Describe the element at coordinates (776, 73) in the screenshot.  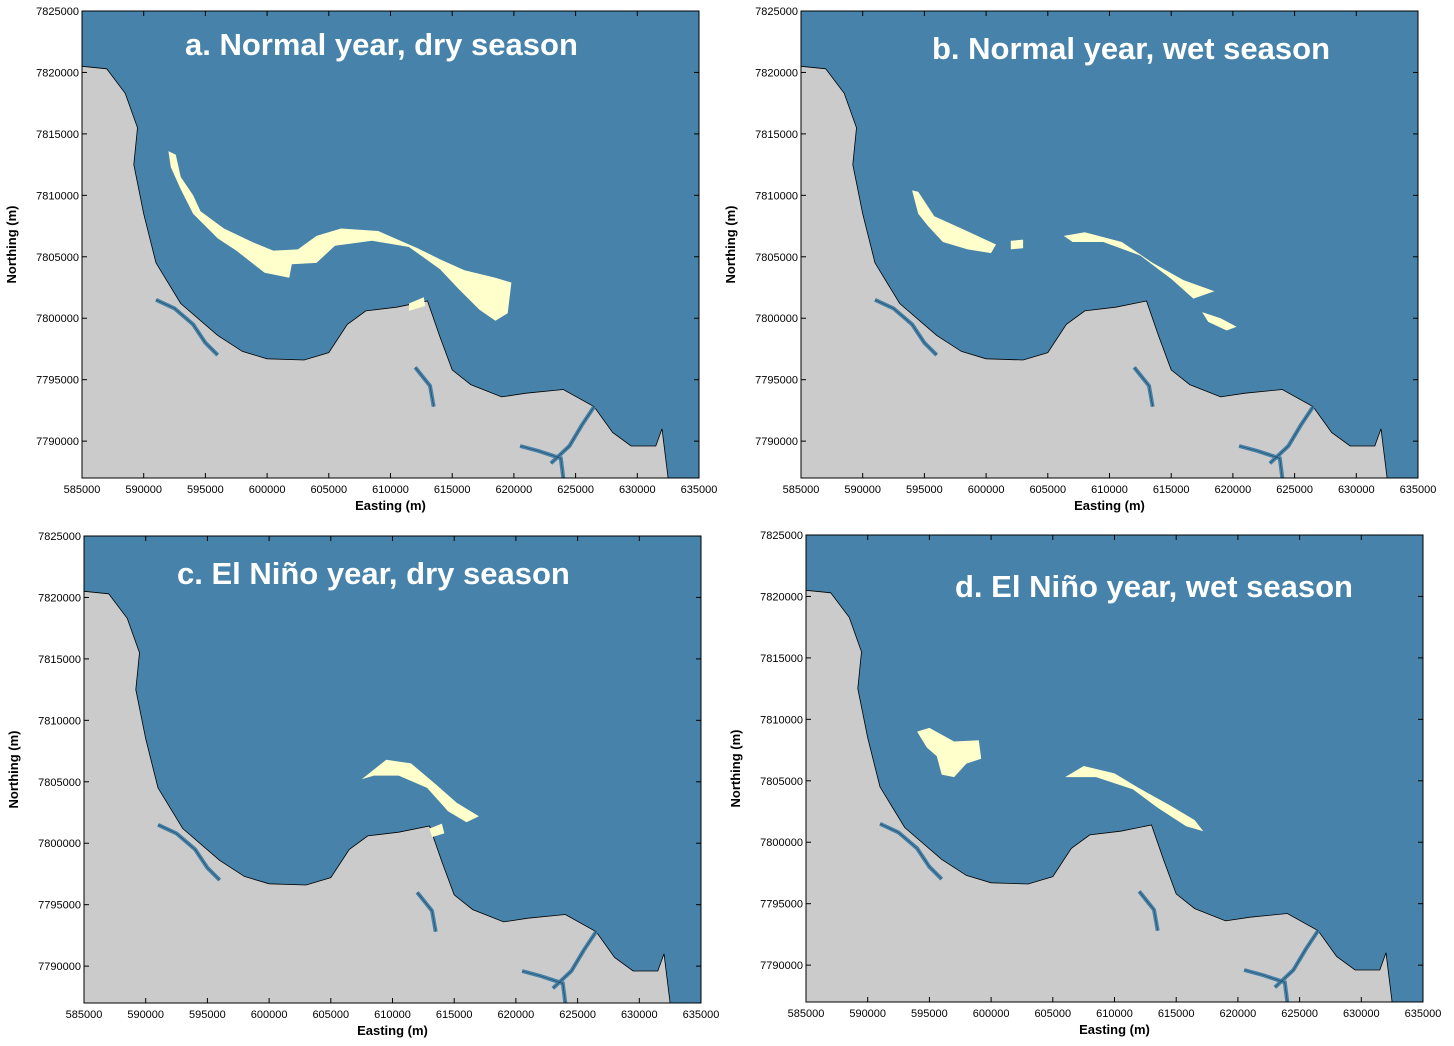
I see `y-tick-label: 7820000` at that location.